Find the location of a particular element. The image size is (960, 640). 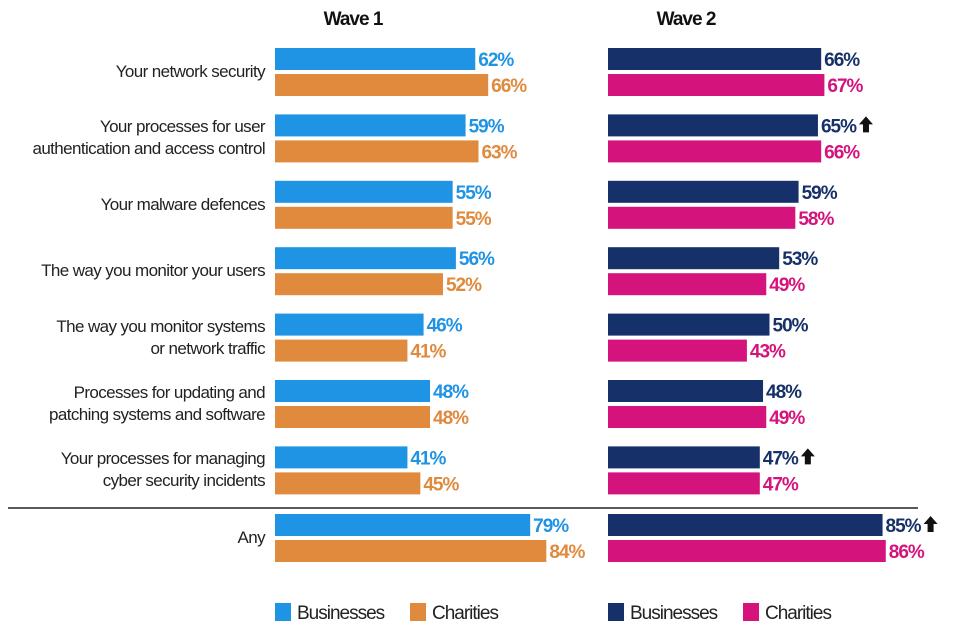

value-label: 62% is located at coordinates (496, 60).